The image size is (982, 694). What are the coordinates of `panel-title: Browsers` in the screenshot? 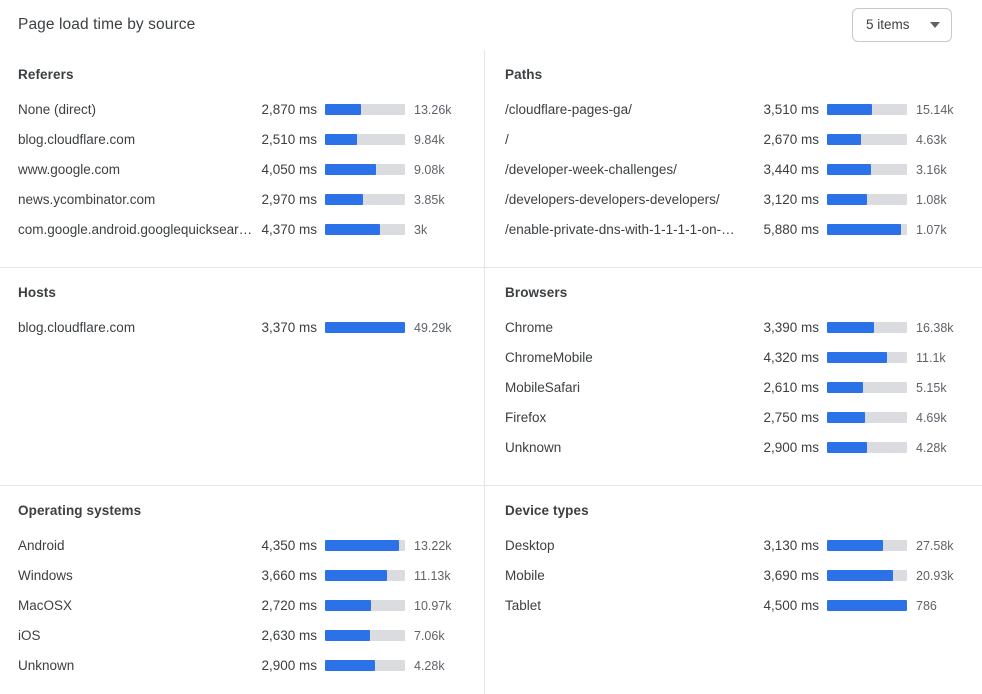 It's located at (536, 292).